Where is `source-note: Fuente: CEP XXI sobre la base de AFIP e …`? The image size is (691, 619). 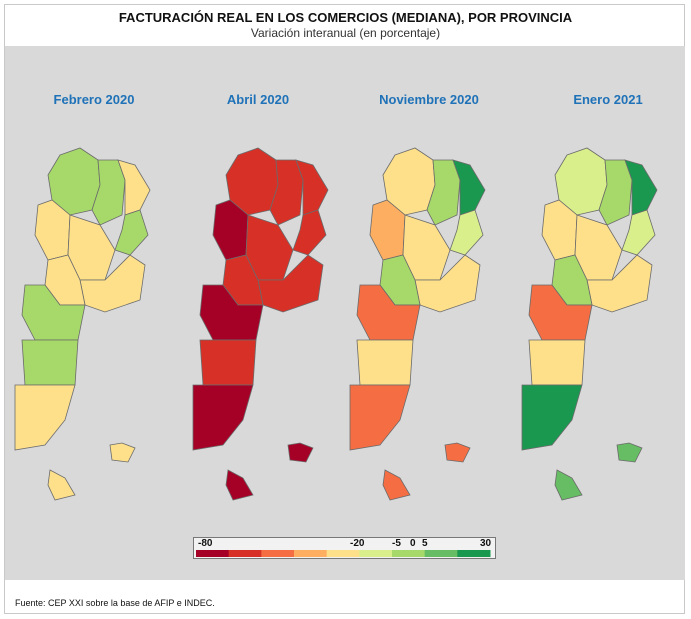
source-note: Fuente: CEP XXI sobre la base de AFIP e … is located at coordinates (115, 603).